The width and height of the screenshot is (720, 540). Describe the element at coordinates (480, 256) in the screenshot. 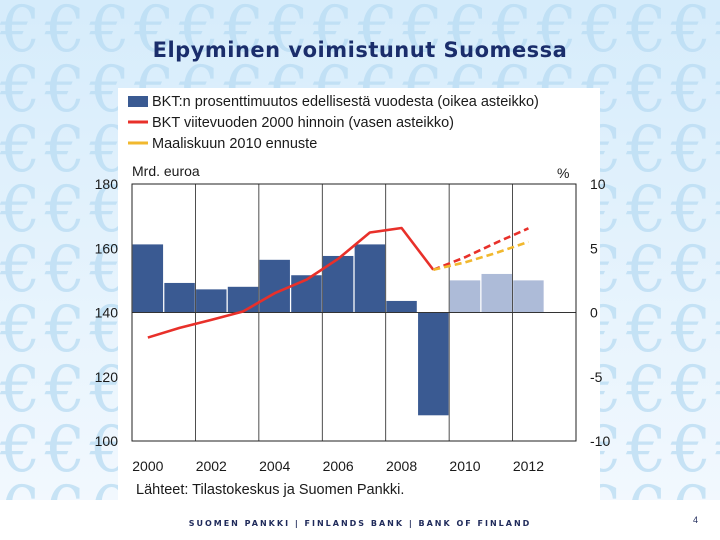

I see `forecast-line-march-2010` at that location.